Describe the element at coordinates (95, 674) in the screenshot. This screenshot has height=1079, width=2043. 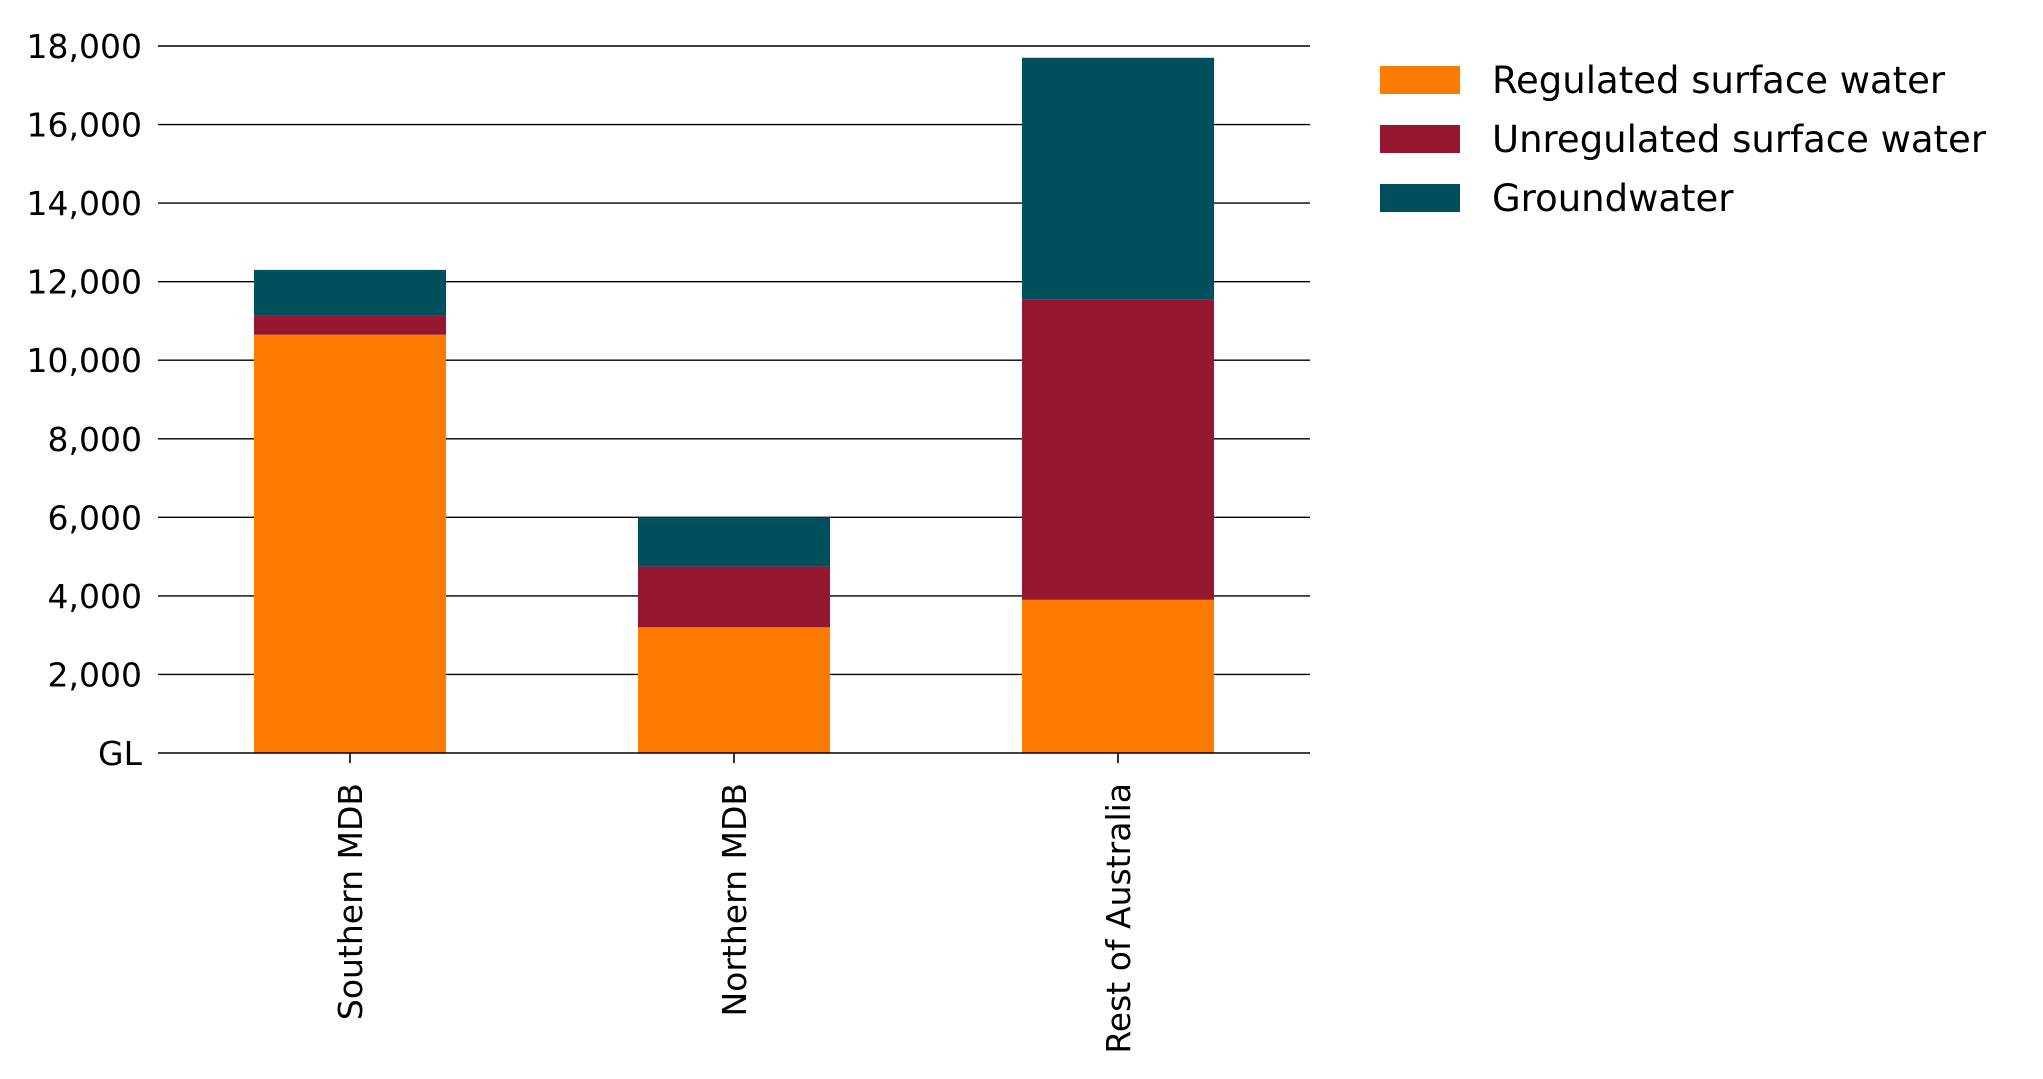
I see `y-tick-label: 2,000` at that location.